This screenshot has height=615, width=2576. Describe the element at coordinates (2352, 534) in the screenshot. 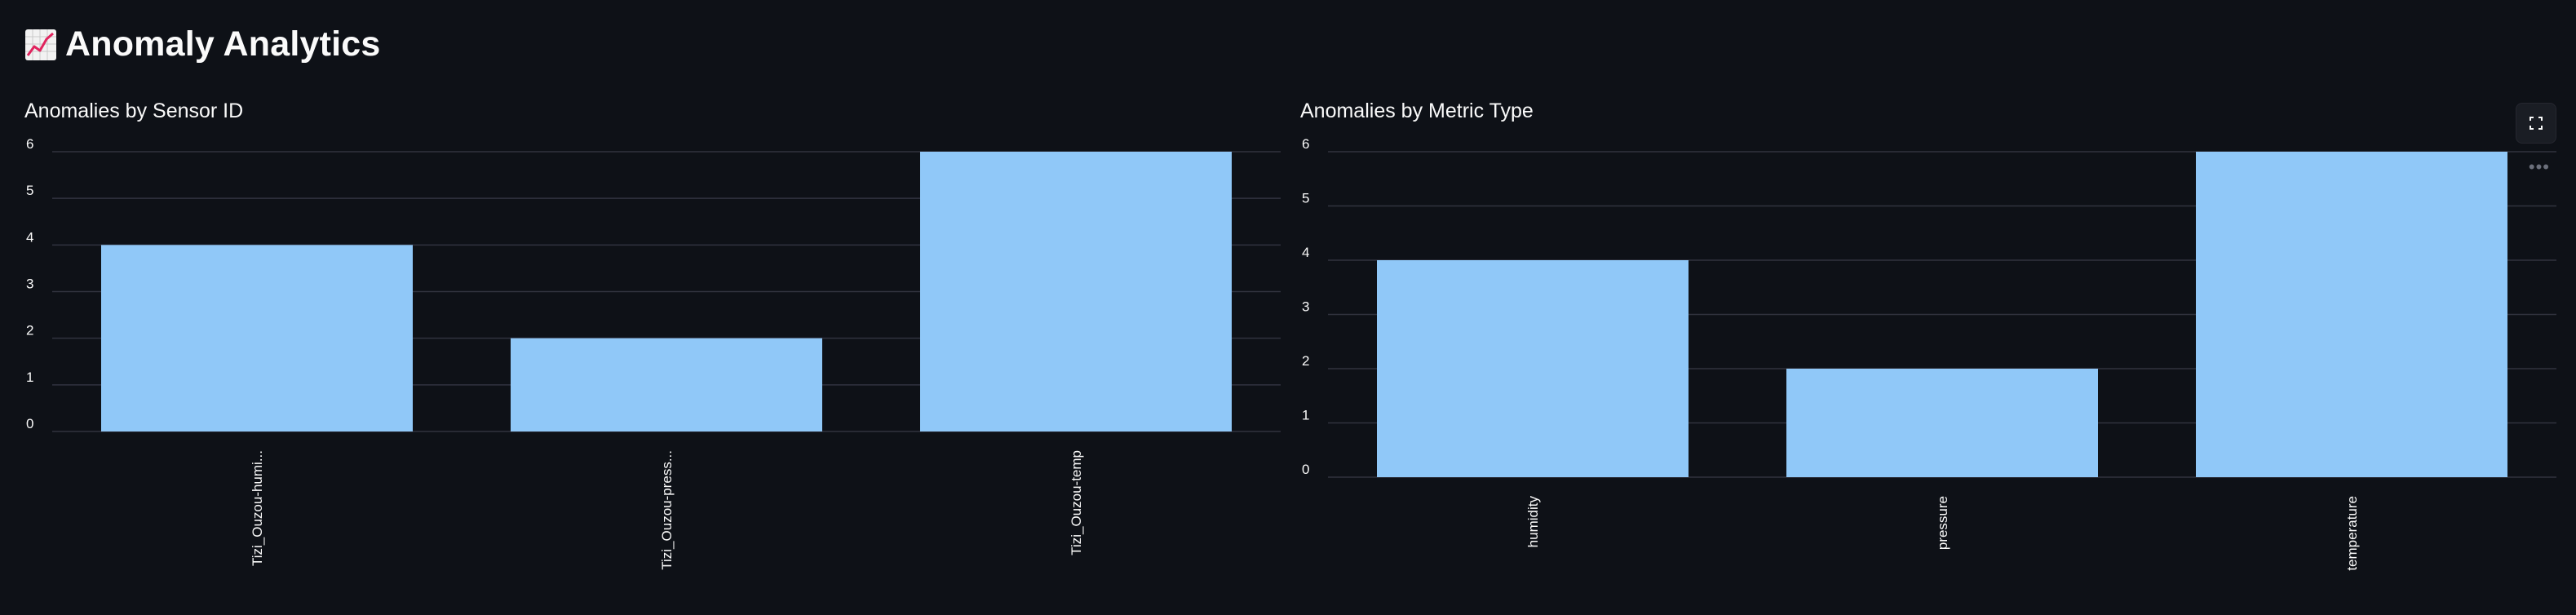

I see `x-tick-label: temperature` at that location.